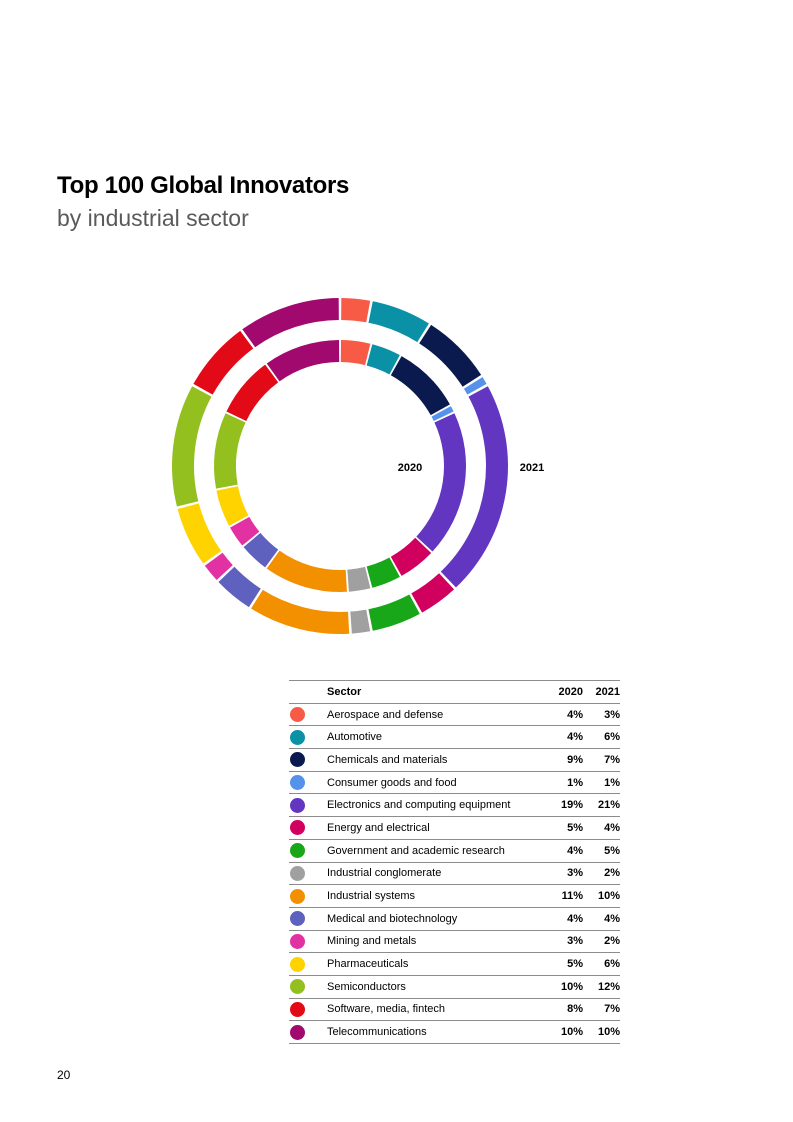 This screenshot has height=1122, width=793. What do you see at coordinates (437, 692) in the screenshot?
I see `legend-header-sector: Sector` at bounding box center [437, 692].